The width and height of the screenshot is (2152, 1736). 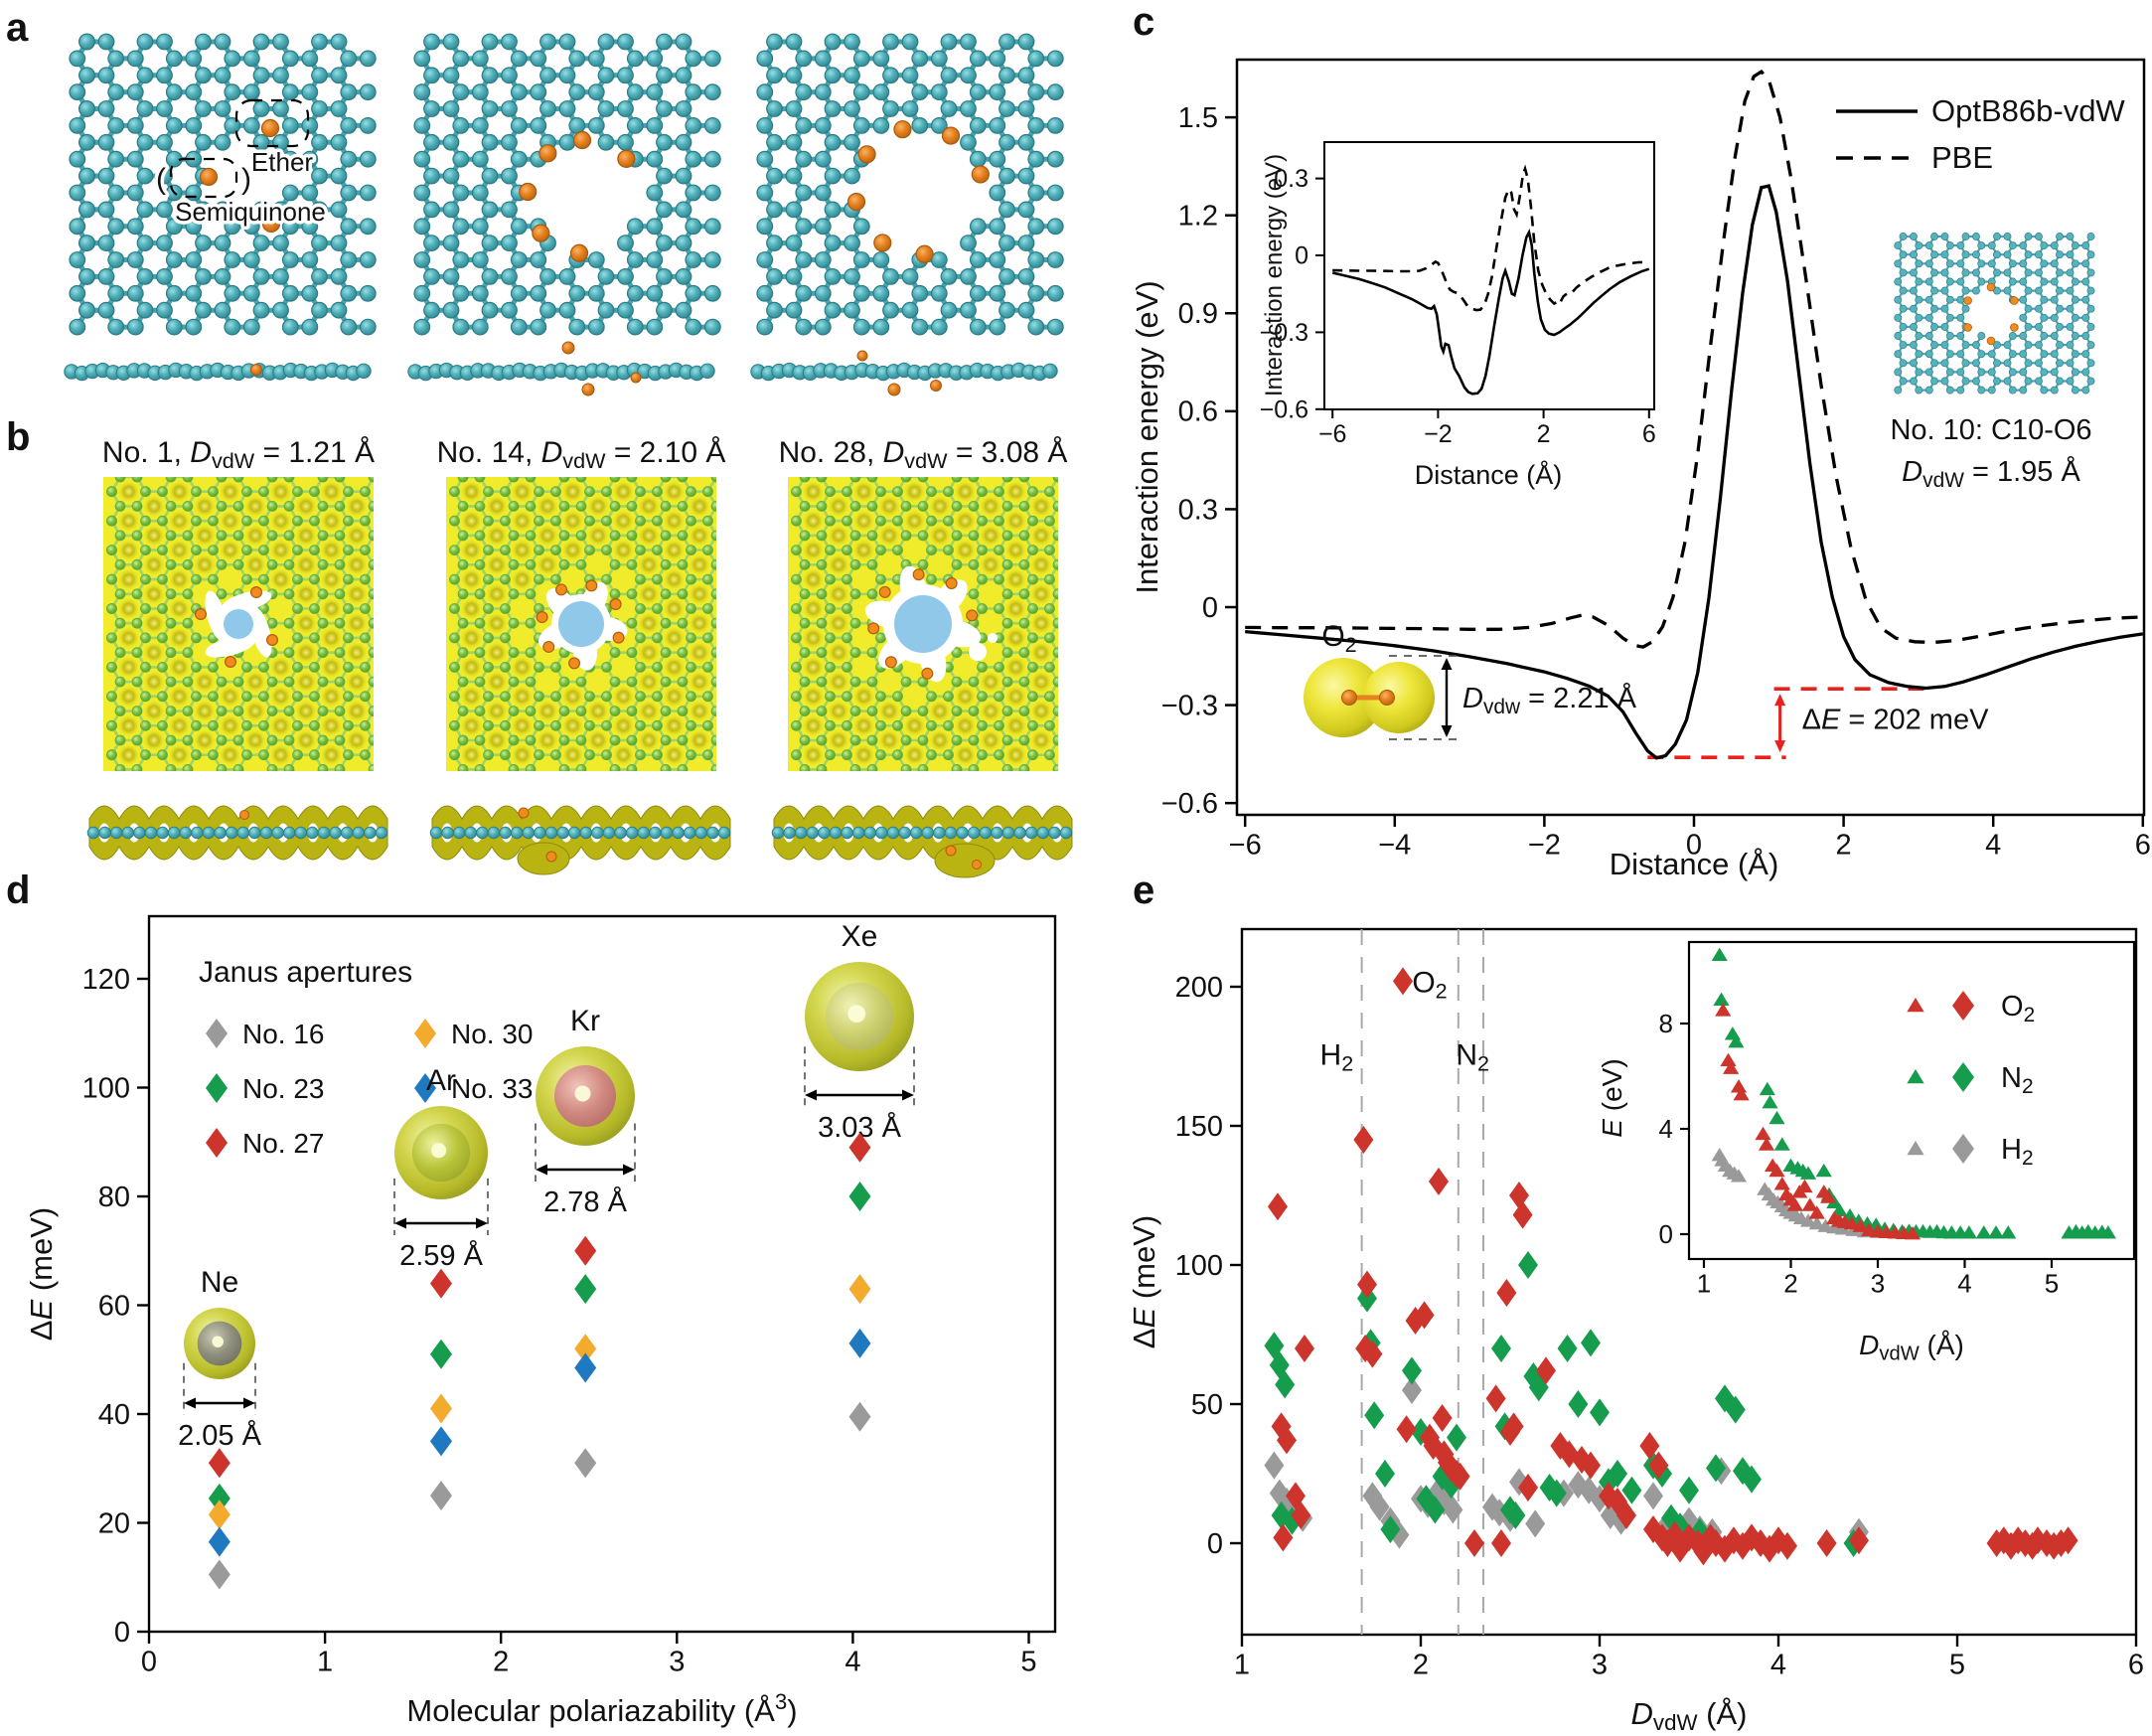 I want to click on c-legend-label: OptB86b-vdW, so click(x=2028, y=110).